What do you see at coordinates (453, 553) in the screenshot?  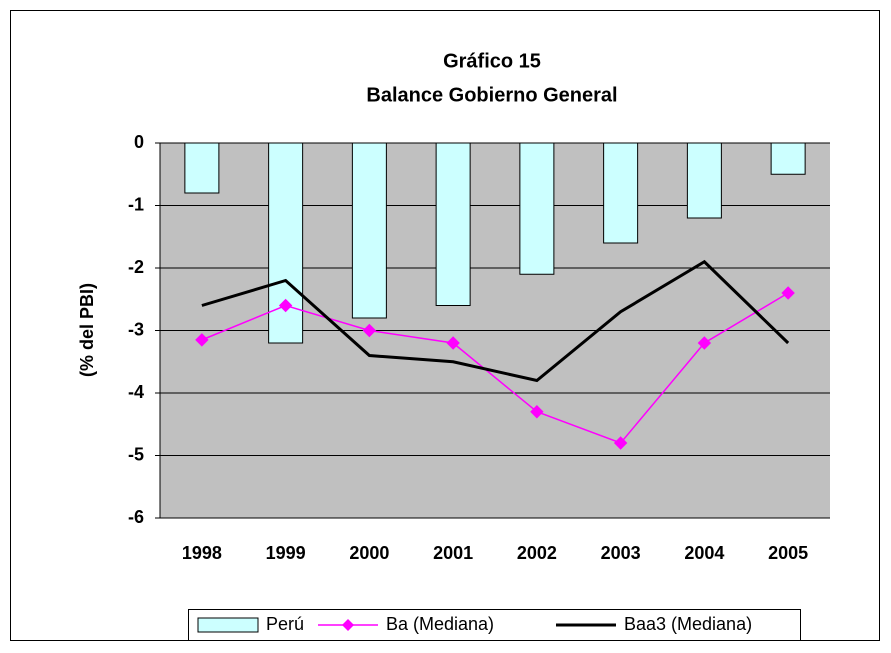 I see `x-tick-label: 2001` at bounding box center [453, 553].